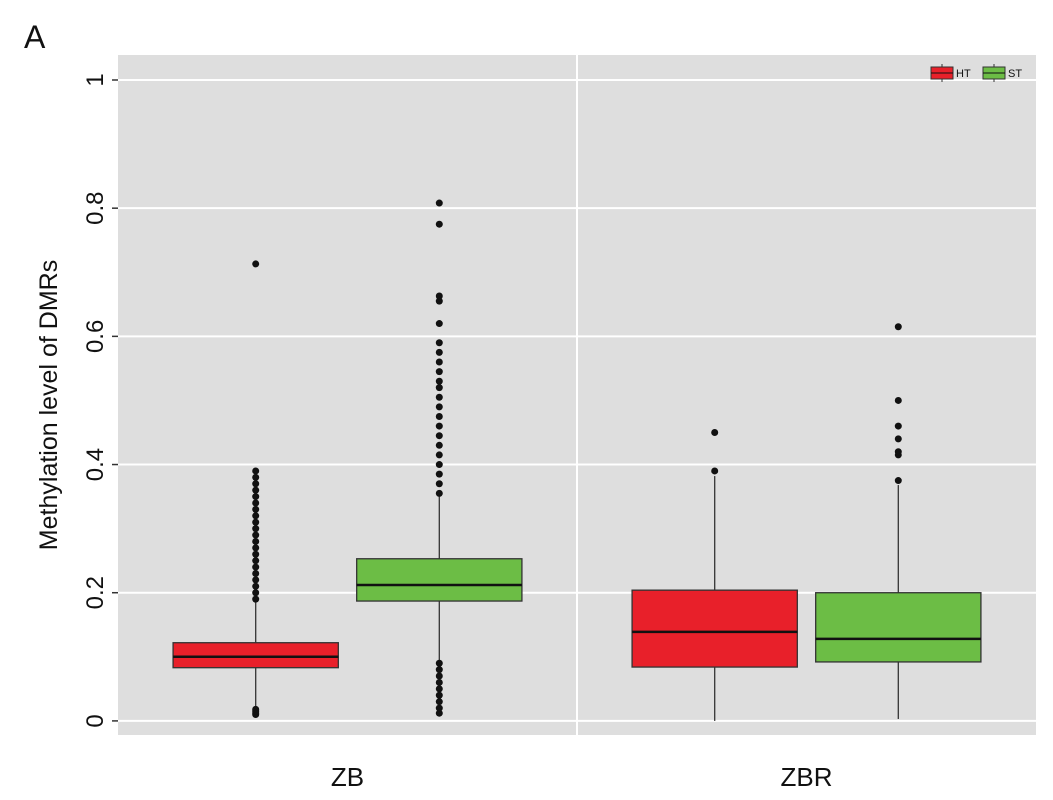  Describe the element at coordinates (95, 207) in the screenshot. I see `y-tick-label: 0.8` at that location.